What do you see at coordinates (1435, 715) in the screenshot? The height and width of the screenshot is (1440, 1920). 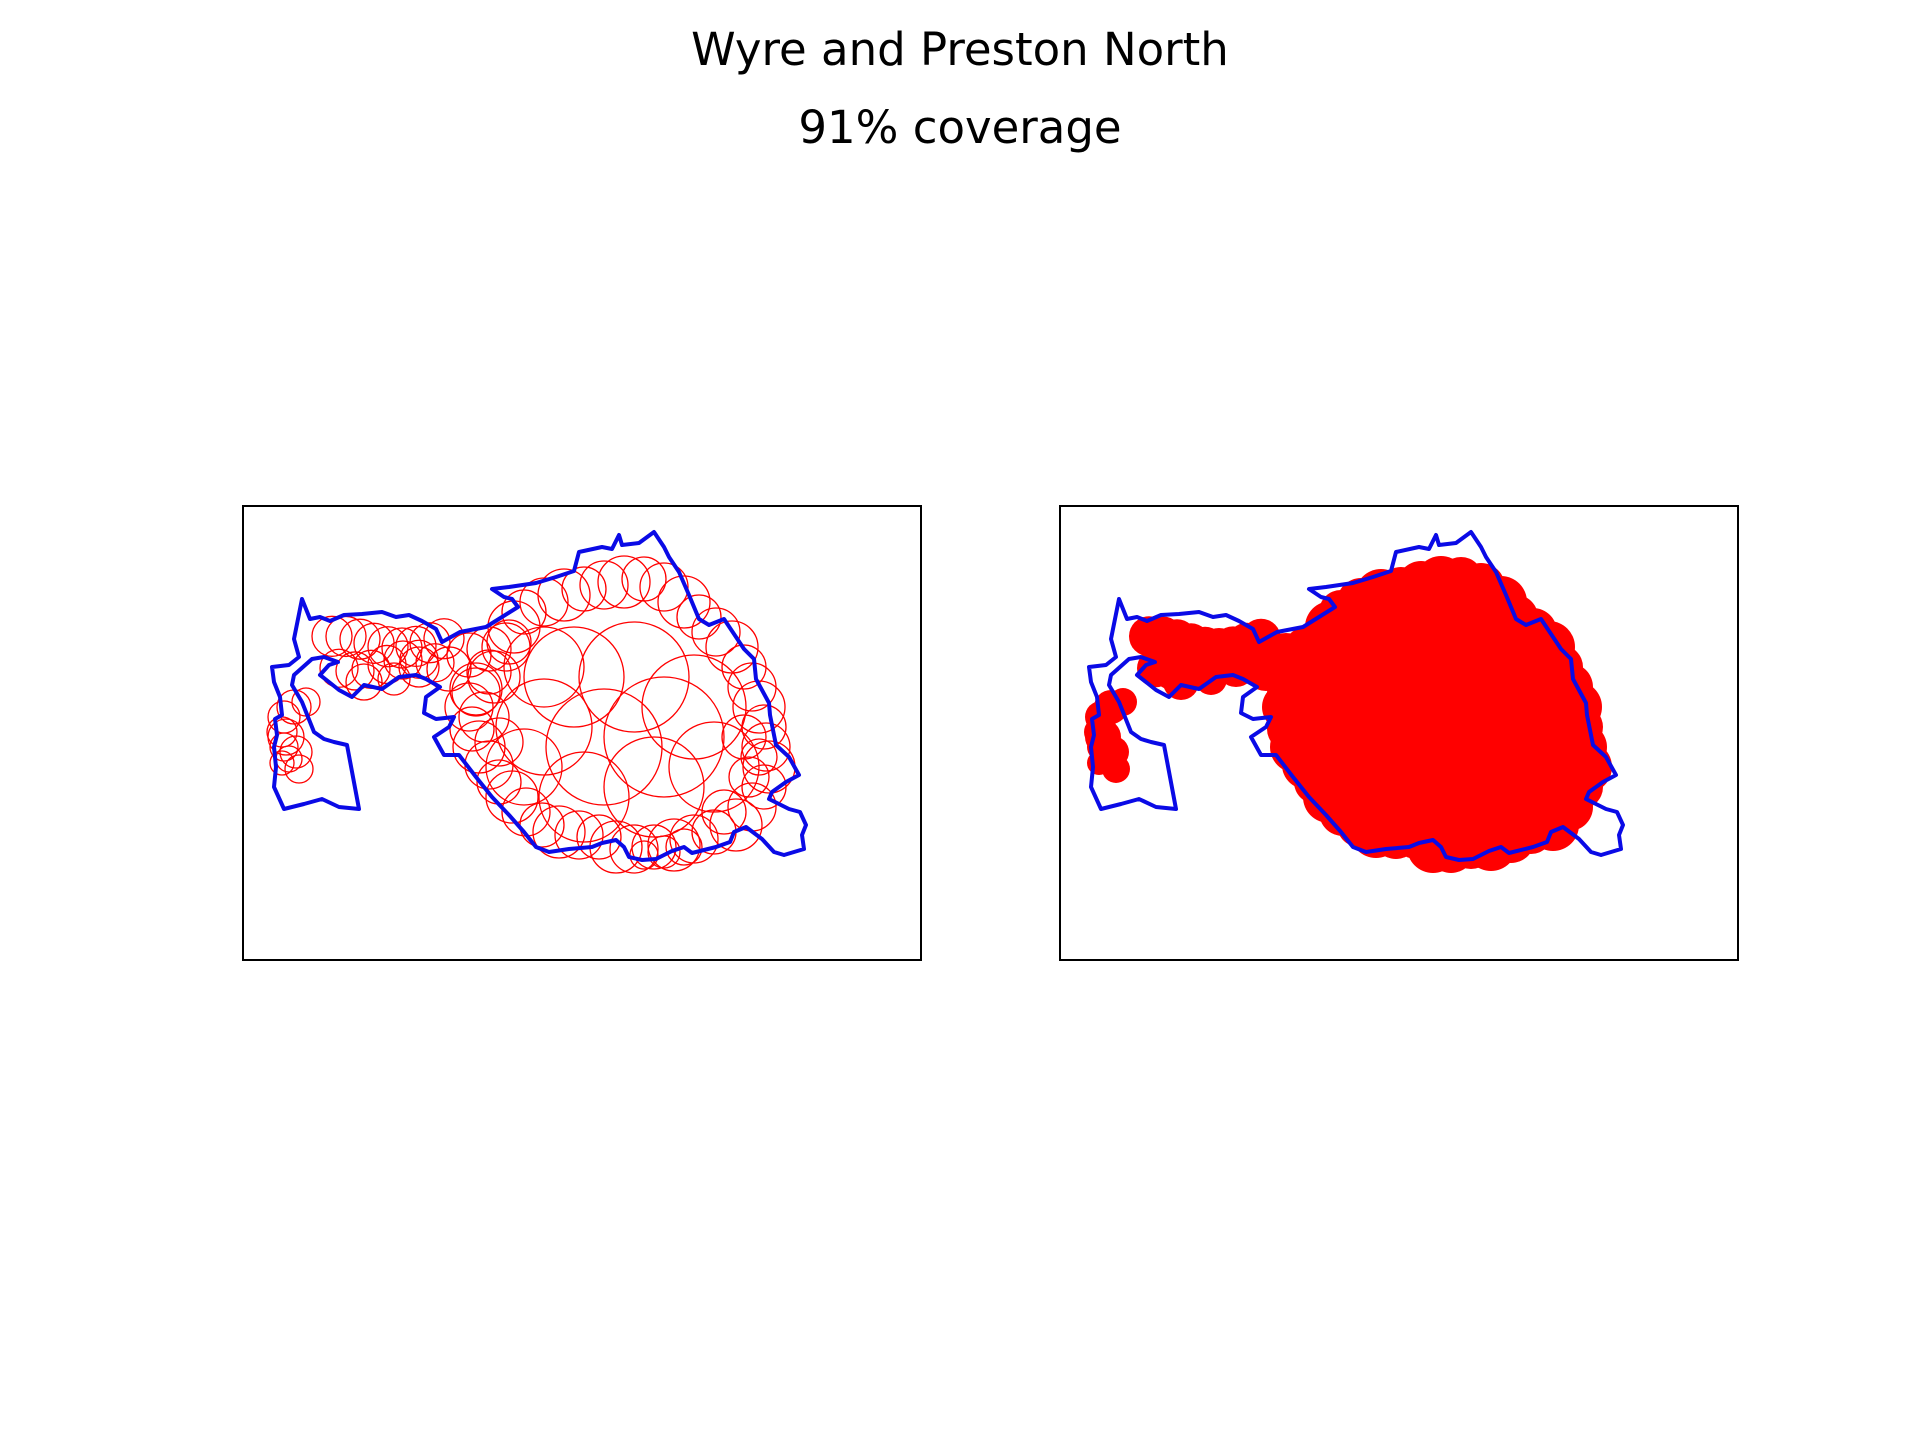 I see `coverage-body` at bounding box center [1435, 715].